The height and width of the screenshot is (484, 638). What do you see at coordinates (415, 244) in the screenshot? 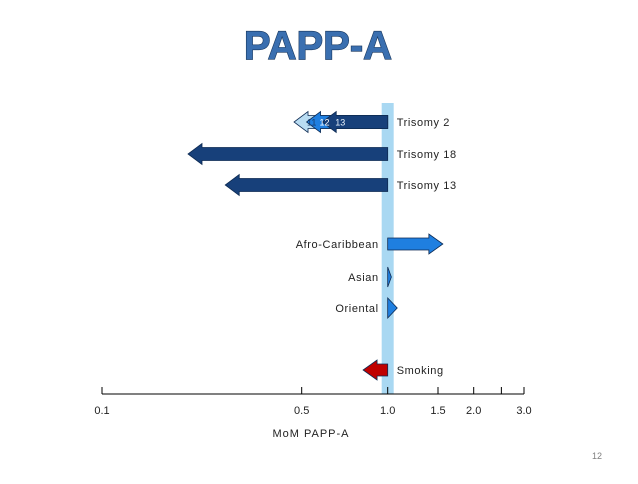
I see `bar-afro-caribbean` at bounding box center [415, 244].